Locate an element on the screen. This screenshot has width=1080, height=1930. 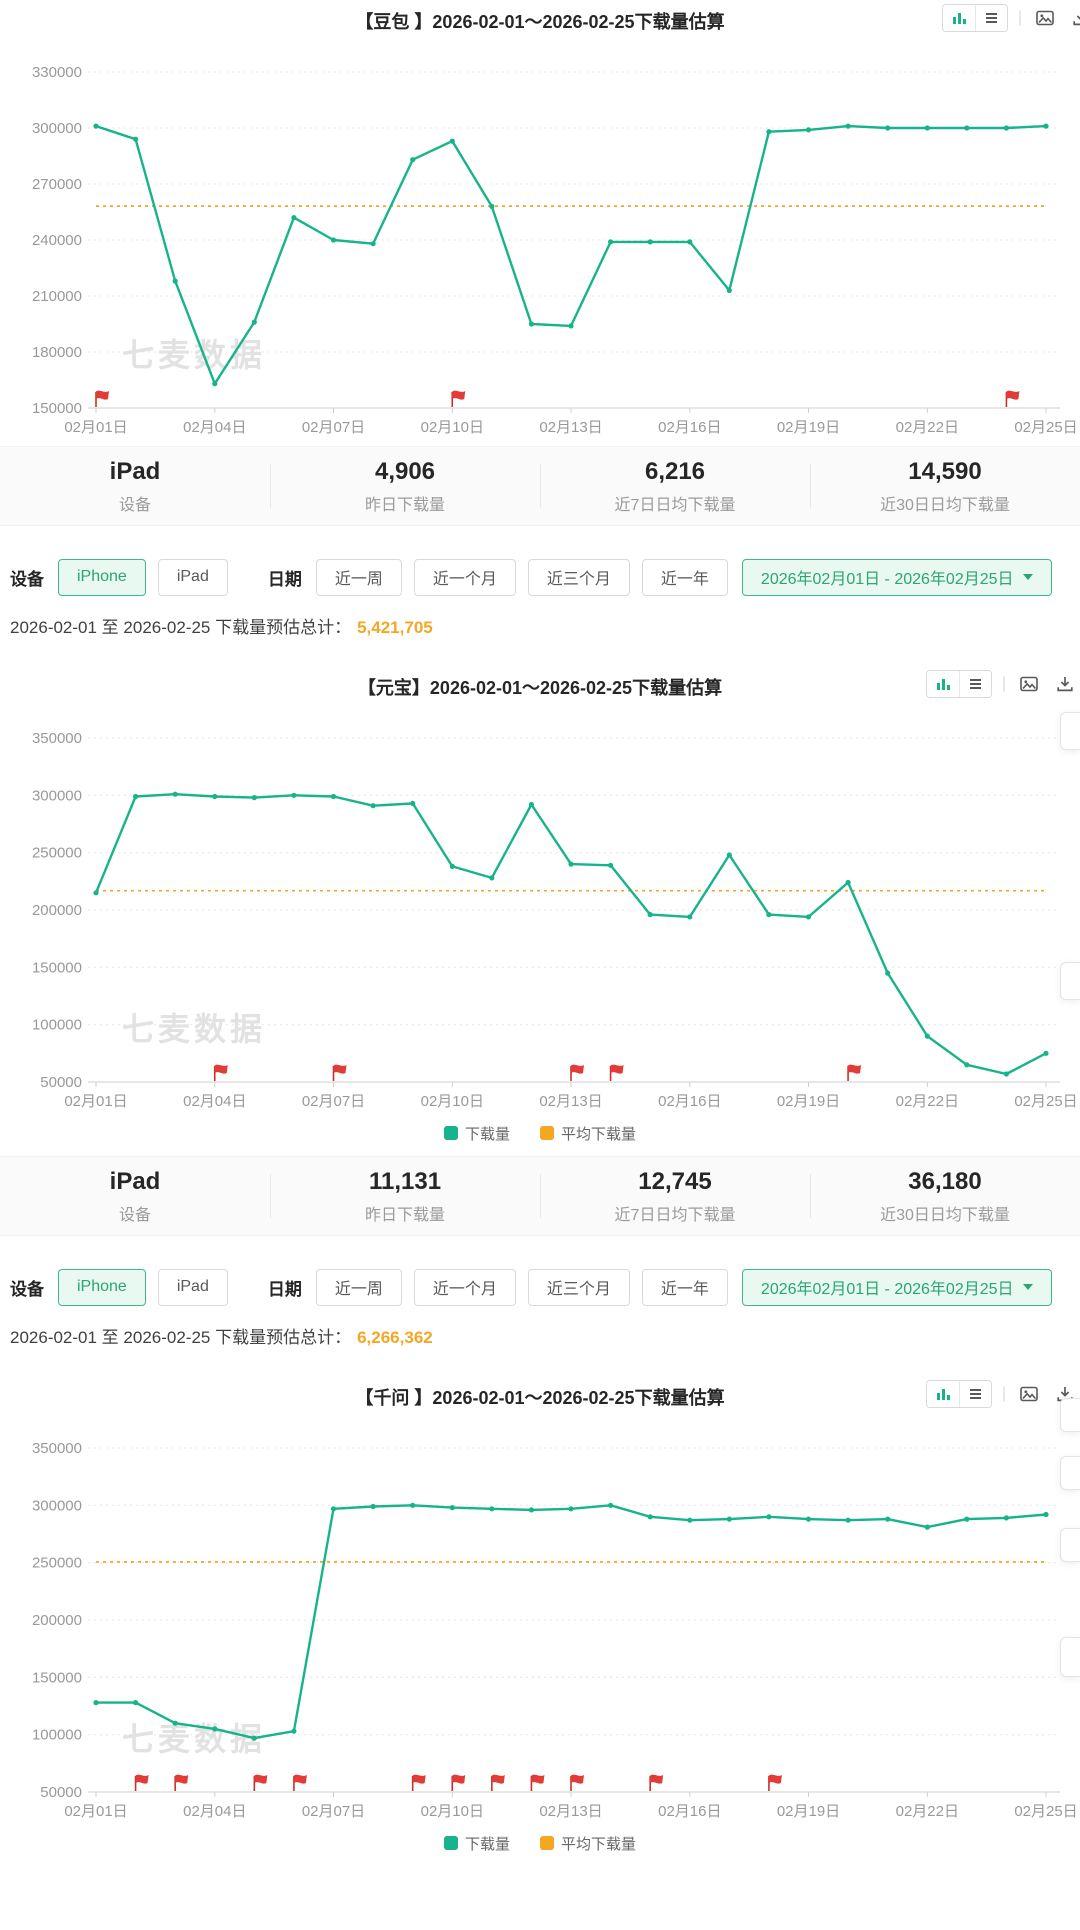
stat-cell-device: iPad 设备 is located at coordinates (135, 1196).